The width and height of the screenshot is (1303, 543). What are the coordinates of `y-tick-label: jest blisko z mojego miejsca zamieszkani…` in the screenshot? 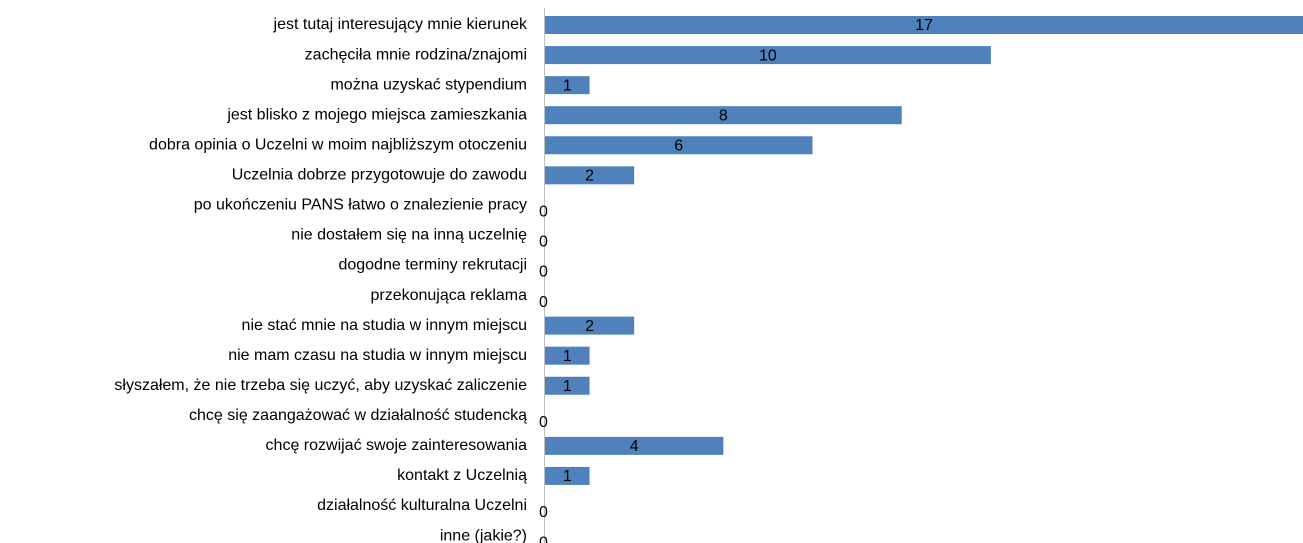 It's located at (376, 114).